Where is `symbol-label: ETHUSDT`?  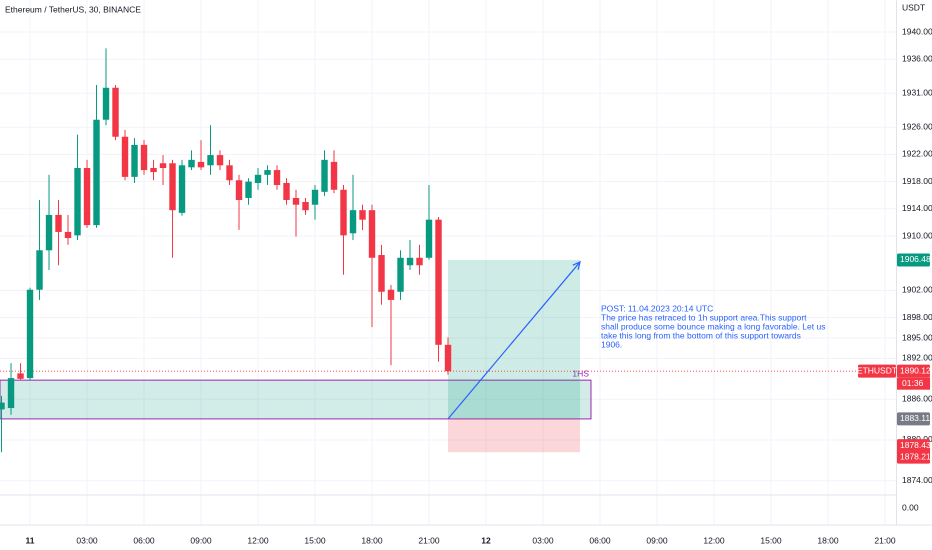 symbol-label: ETHUSDT is located at coordinates (877, 370).